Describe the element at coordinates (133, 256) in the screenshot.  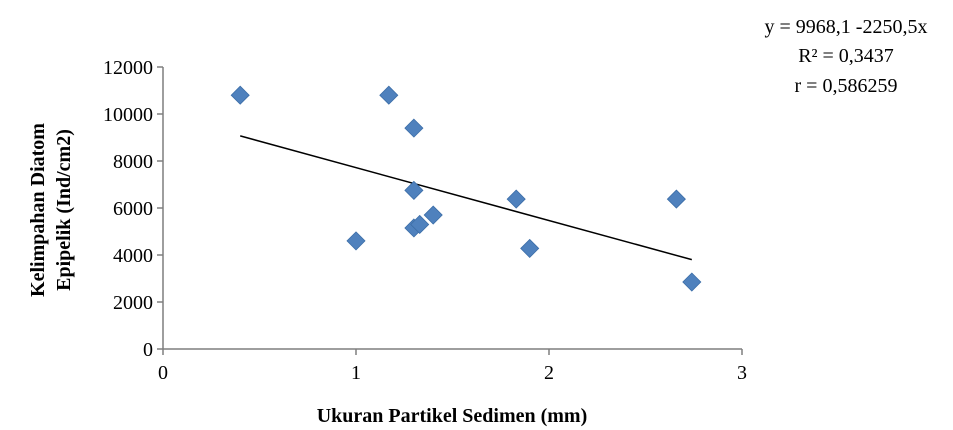
I see `y-tick-label: 4000` at that location.